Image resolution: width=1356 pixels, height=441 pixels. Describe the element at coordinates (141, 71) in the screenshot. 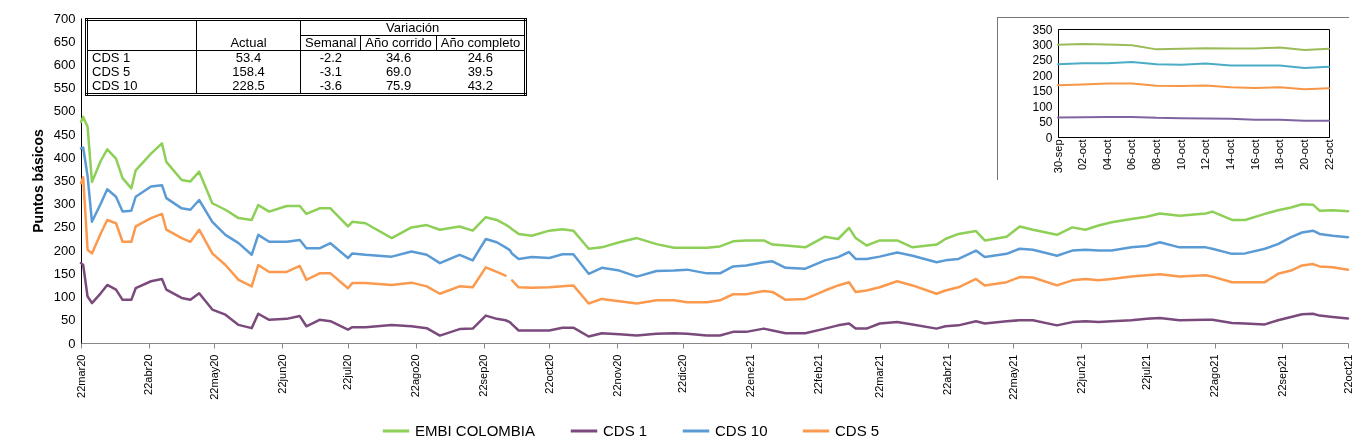

I see `annotation: CDS 5` at that location.